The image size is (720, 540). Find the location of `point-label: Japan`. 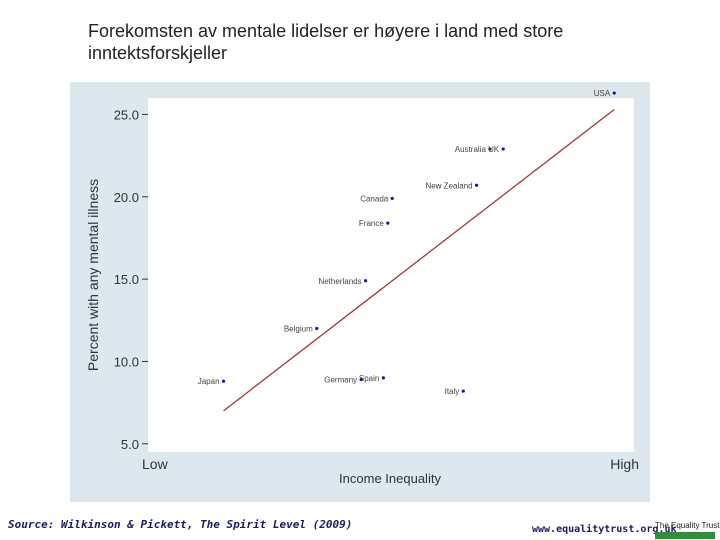

point-label: Japan is located at coordinates (209, 381).